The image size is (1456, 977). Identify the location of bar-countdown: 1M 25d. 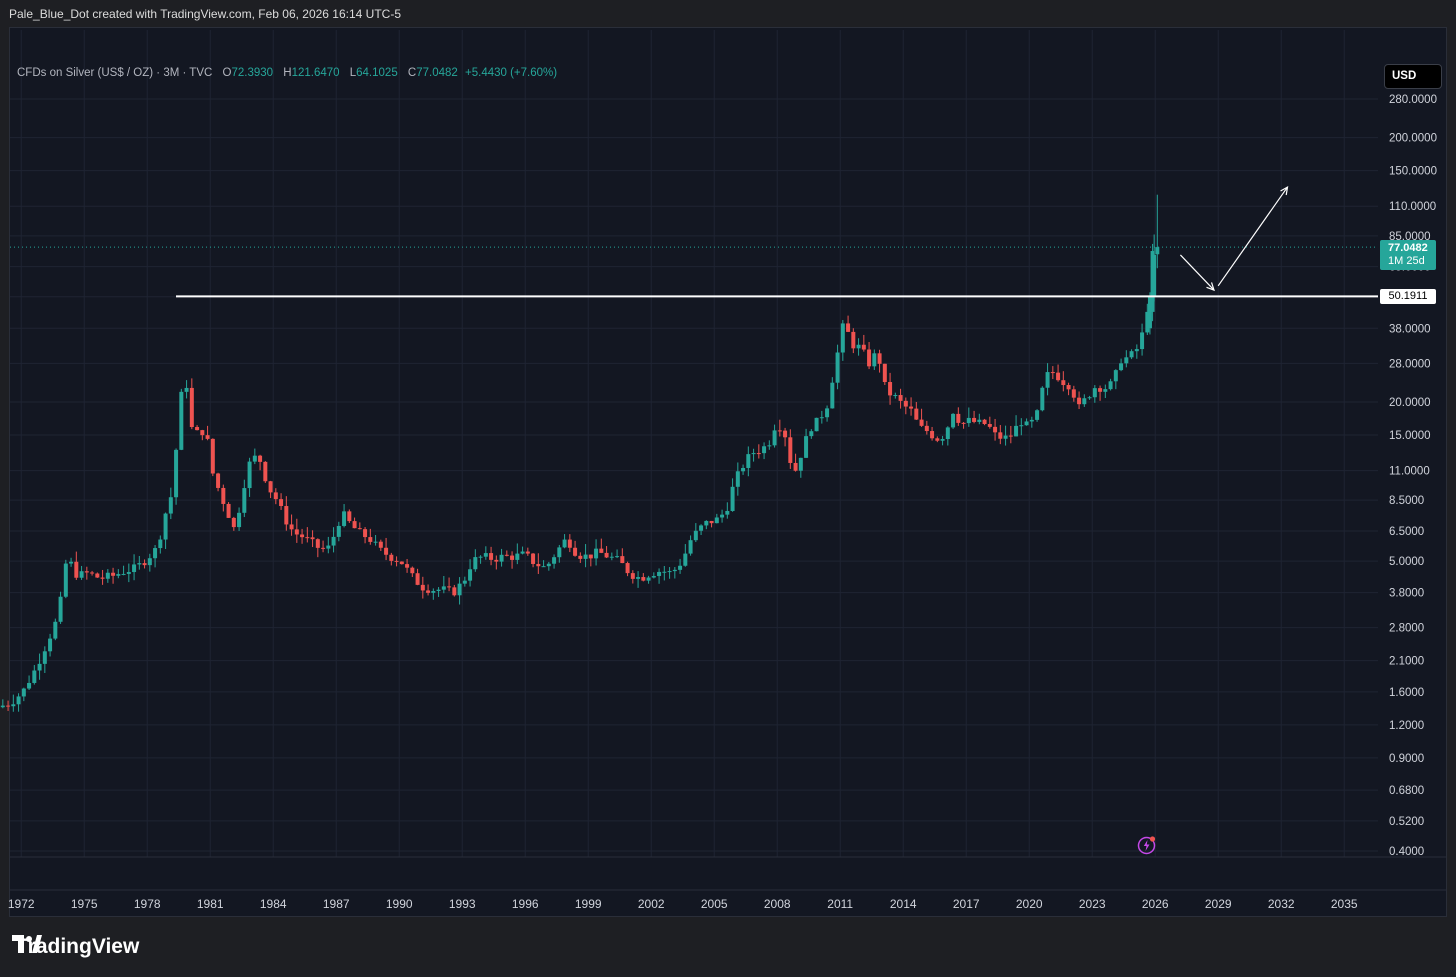
(1406, 261).